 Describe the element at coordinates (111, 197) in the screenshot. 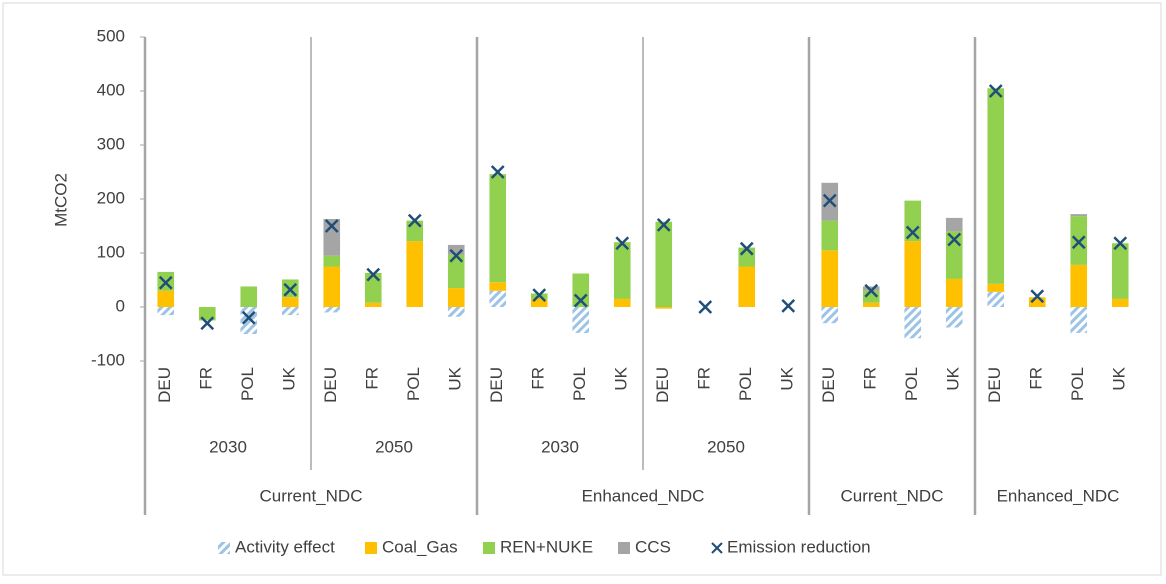

I see `y-tick-label: 200` at that location.